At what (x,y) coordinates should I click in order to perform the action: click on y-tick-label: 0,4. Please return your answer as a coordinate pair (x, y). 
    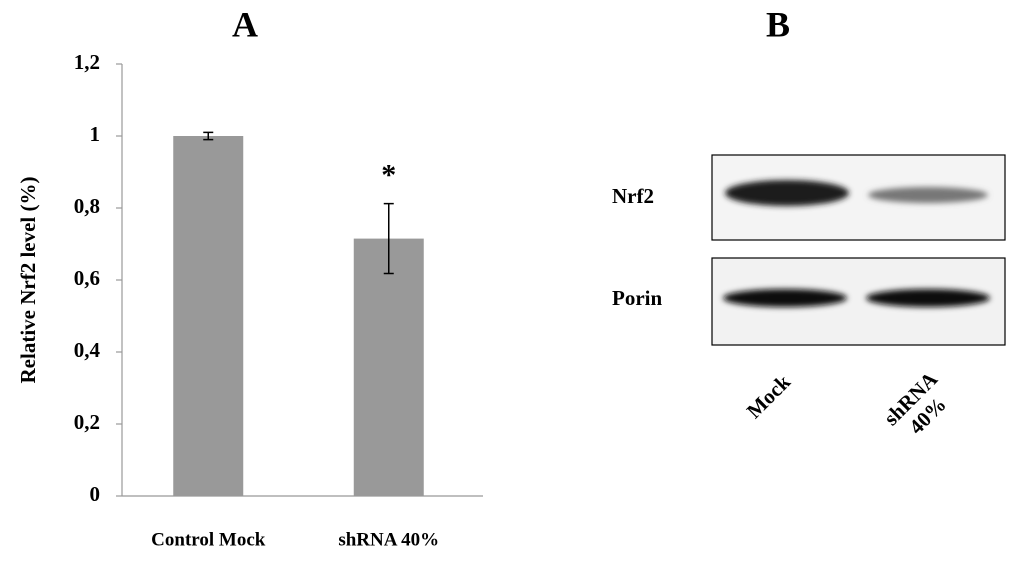
    Looking at the image, I should click on (87, 350).